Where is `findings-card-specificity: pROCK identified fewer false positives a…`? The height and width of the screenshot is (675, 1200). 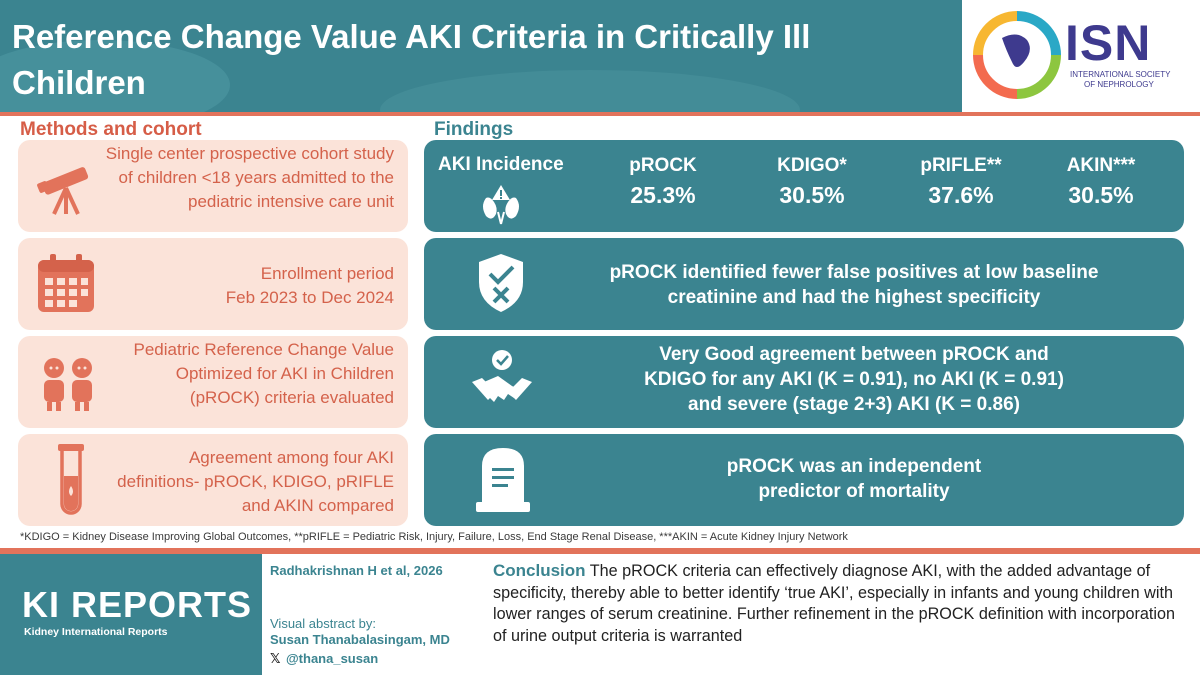 findings-card-specificity: pROCK identified fewer false positives a… is located at coordinates (804, 284).